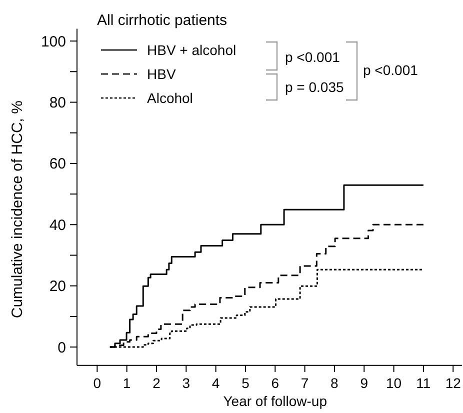  What do you see at coordinates (275, 401) in the screenshot?
I see `x-axis-title: Year of follow-up` at bounding box center [275, 401].